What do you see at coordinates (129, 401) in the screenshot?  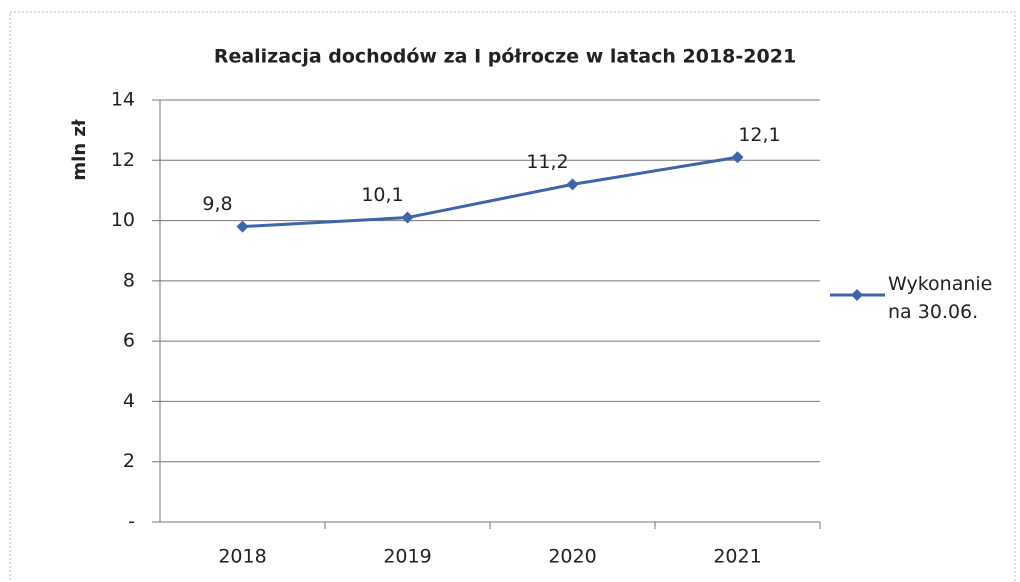 I see `y-tick-label: 4` at bounding box center [129, 401].